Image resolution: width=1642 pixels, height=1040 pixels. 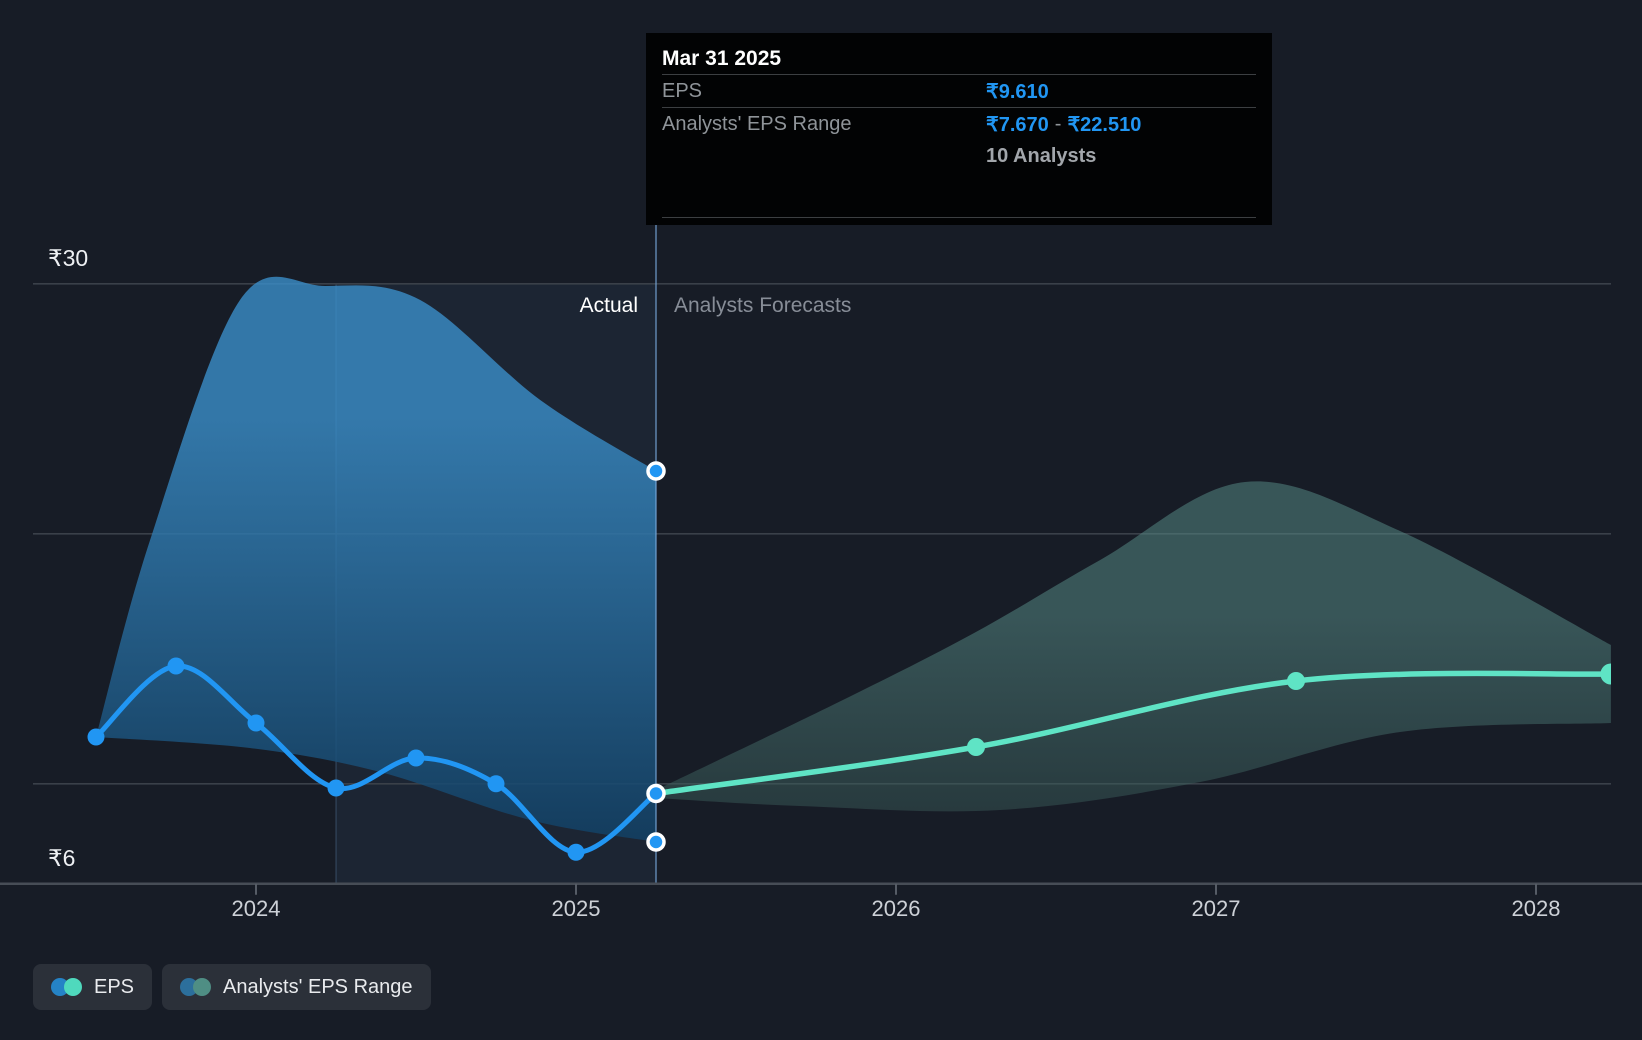 I want to click on tooltip-analysts-row: 10 Analysts, so click(x=959, y=156).